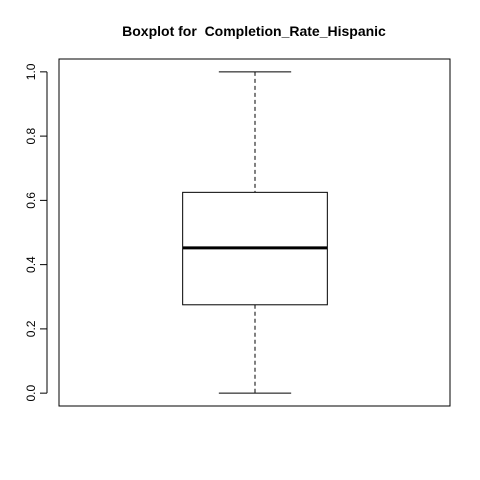 This screenshot has height=480, width=480. I want to click on y-tick-label: 1.0, so click(31, 71).